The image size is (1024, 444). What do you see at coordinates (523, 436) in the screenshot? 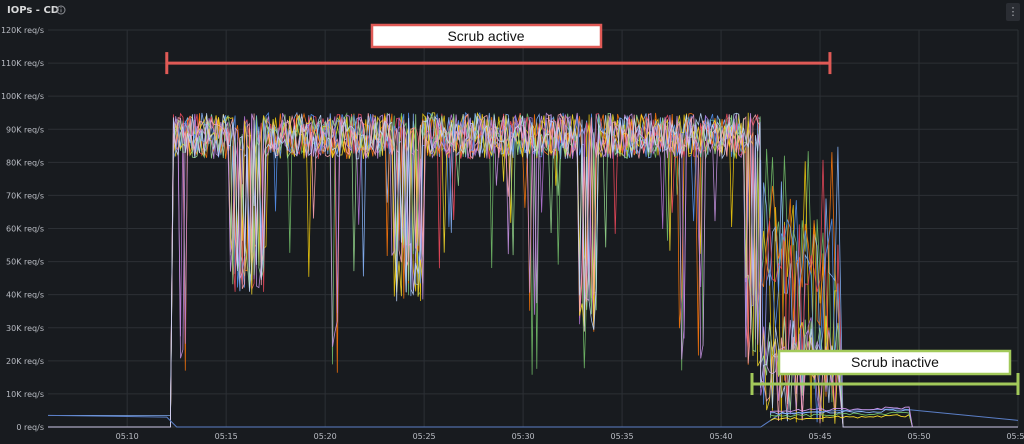
I see `x-tick-label: 05:30` at bounding box center [523, 436].